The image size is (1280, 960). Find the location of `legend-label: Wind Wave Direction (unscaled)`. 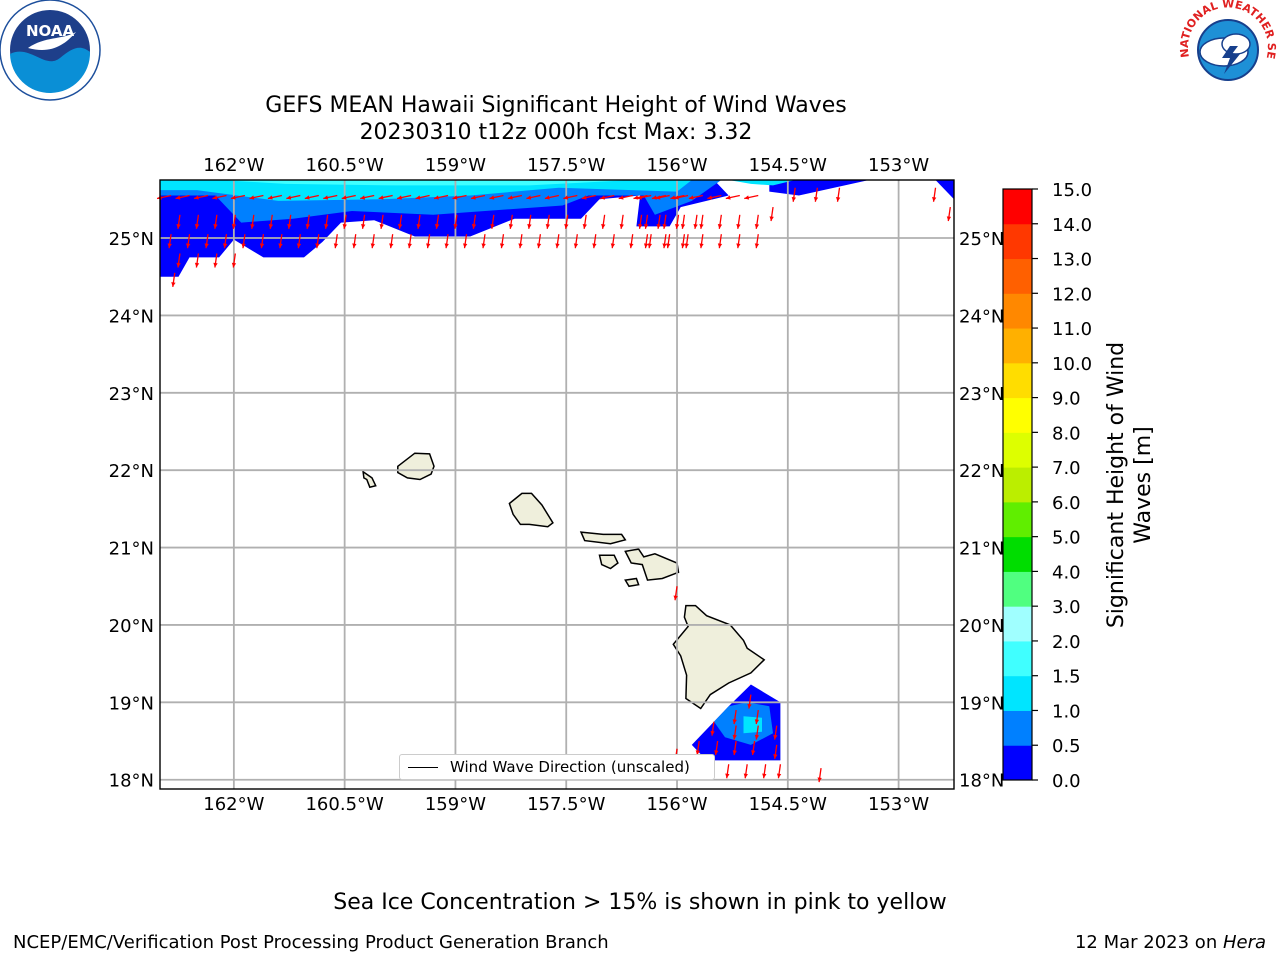

legend-label: Wind Wave Direction (unscaled) is located at coordinates (570, 767).